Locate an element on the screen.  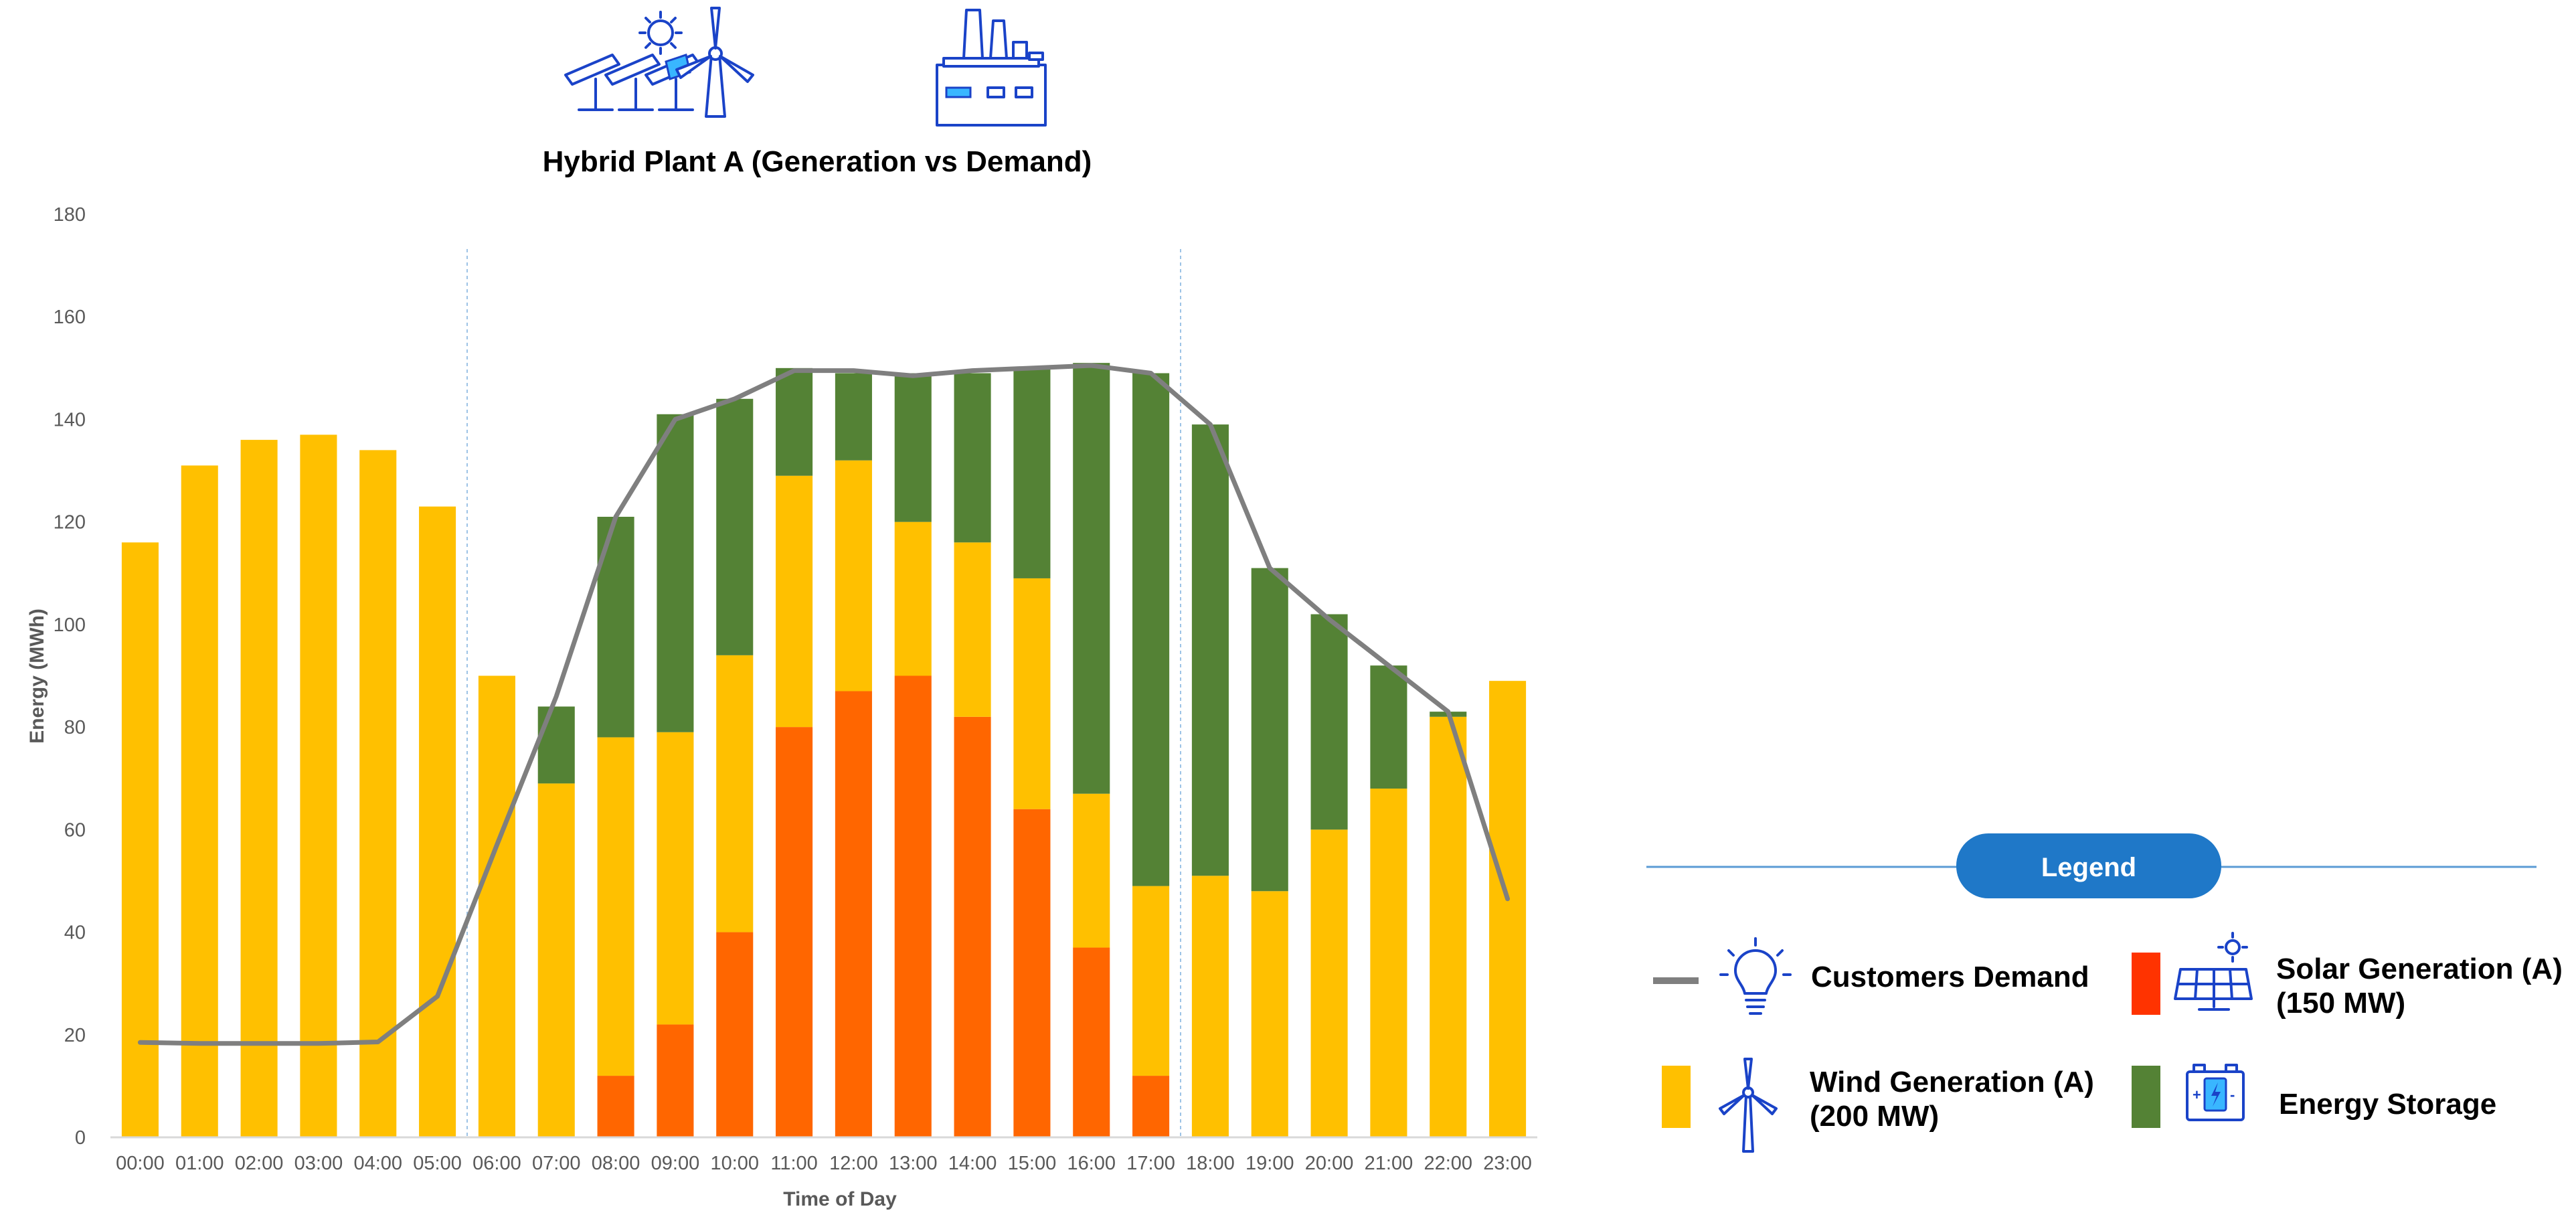
x-tick-label: 03:00 is located at coordinates (318, 1163).